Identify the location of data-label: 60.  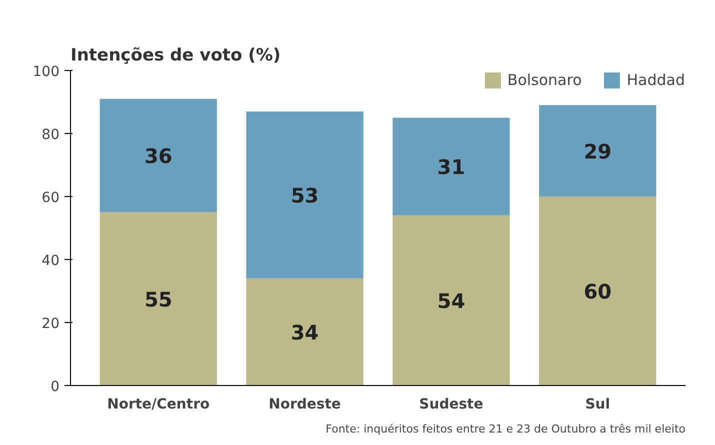
(598, 292).